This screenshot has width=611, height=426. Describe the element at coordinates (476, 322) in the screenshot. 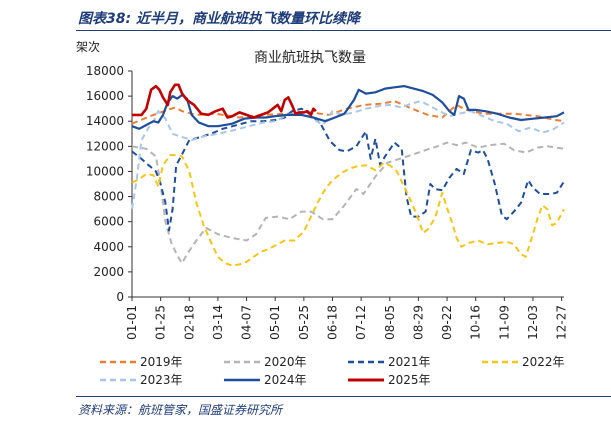

I see `x-tick-label: 10-16` at that location.